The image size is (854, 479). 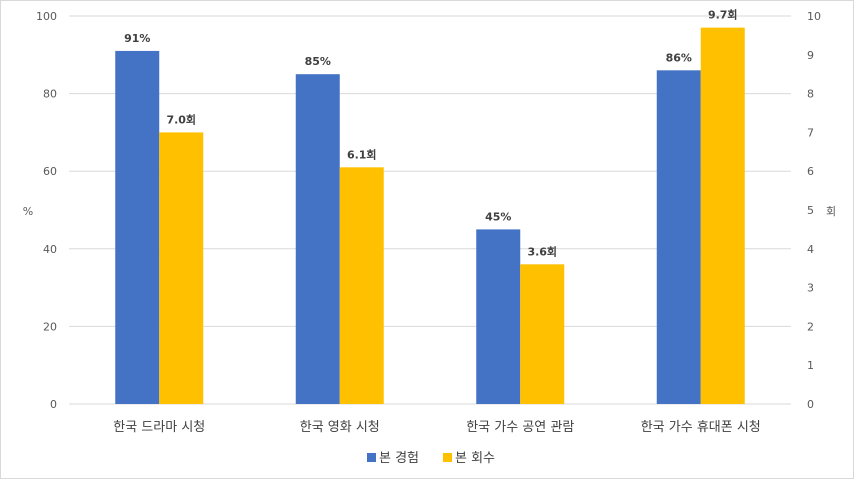 What do you see at coordinates (498, 216) in the screenshot?
I see `data-label-experience: 45%` at bounding box center [498, 216].